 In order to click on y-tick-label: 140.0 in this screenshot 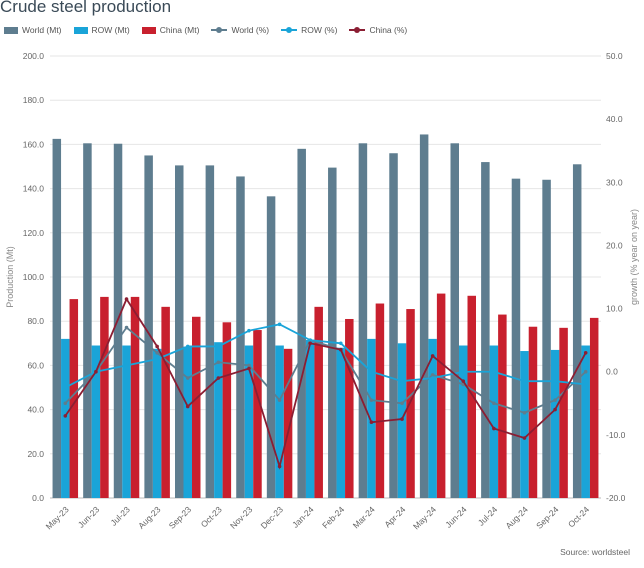, I will do `click(34, 189)`.